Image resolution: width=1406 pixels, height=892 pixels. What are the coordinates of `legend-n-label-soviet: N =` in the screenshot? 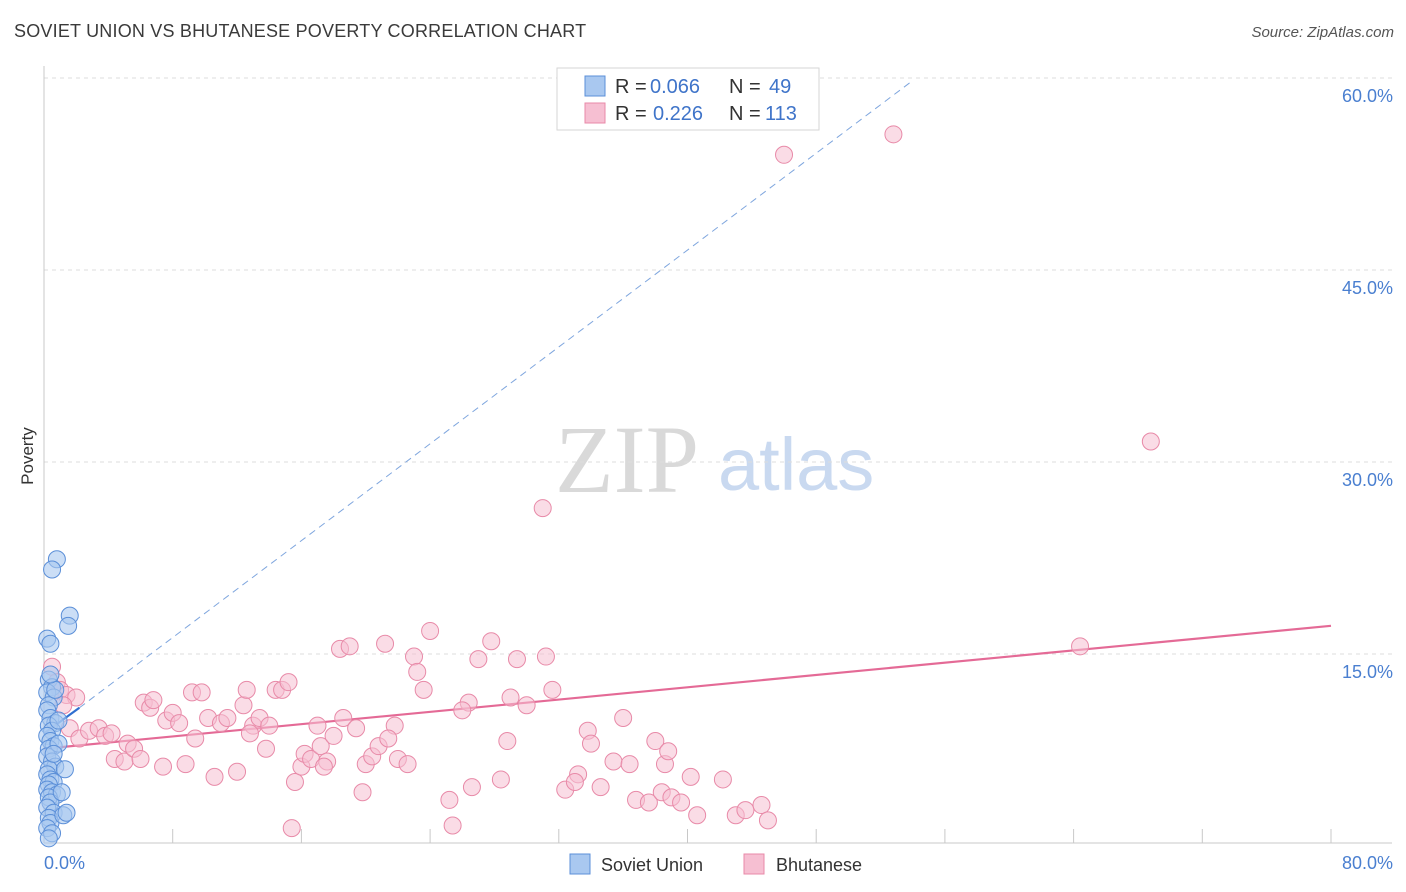 It's located at (745, 87).